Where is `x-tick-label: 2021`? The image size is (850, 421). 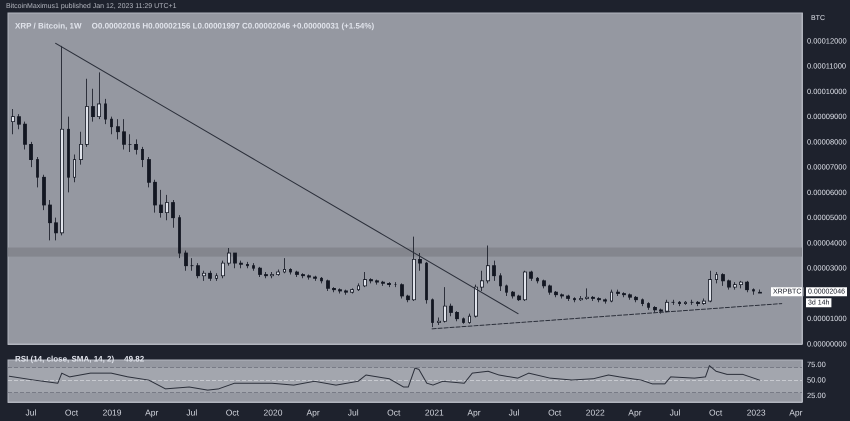 x-tick-label: 2021 is located at coordinates (434, 413).